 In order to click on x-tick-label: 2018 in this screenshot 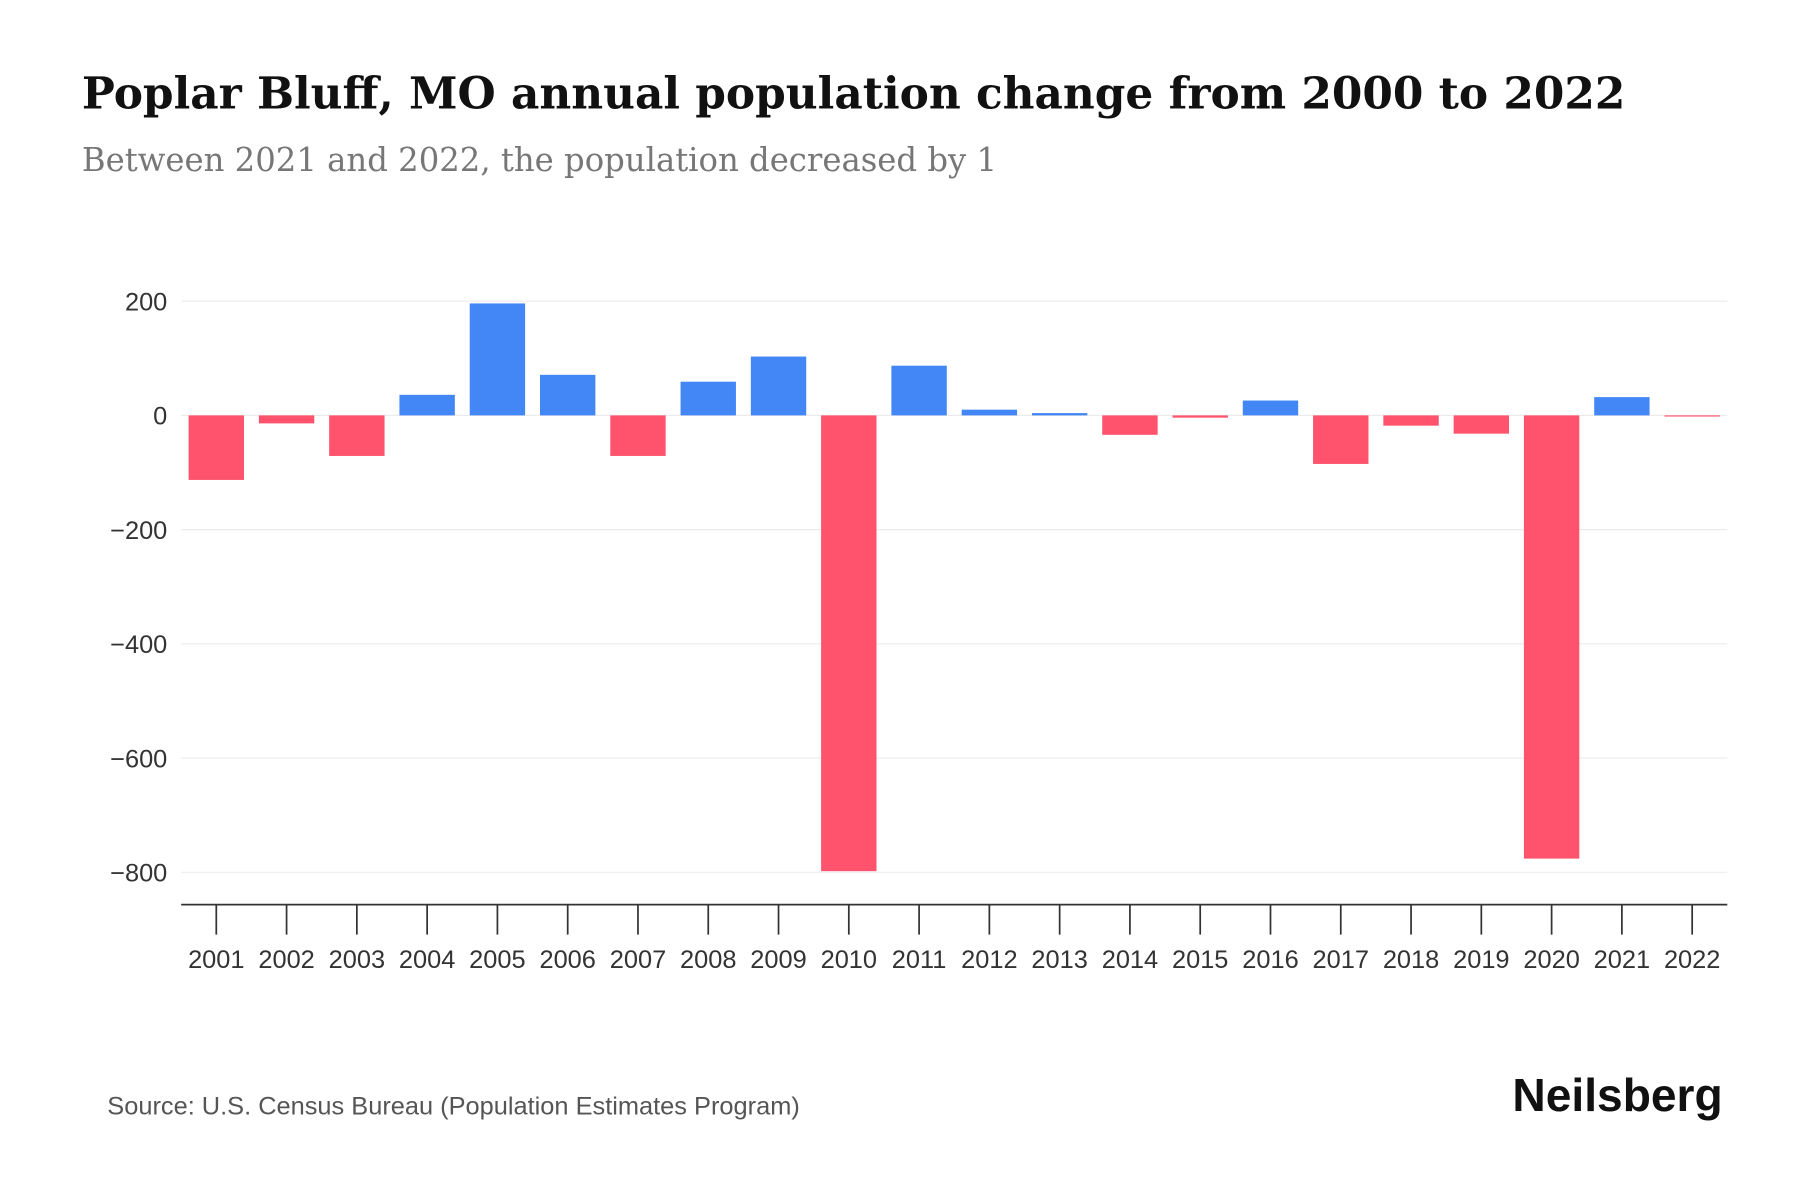, I will do `click(1411, 960)`.